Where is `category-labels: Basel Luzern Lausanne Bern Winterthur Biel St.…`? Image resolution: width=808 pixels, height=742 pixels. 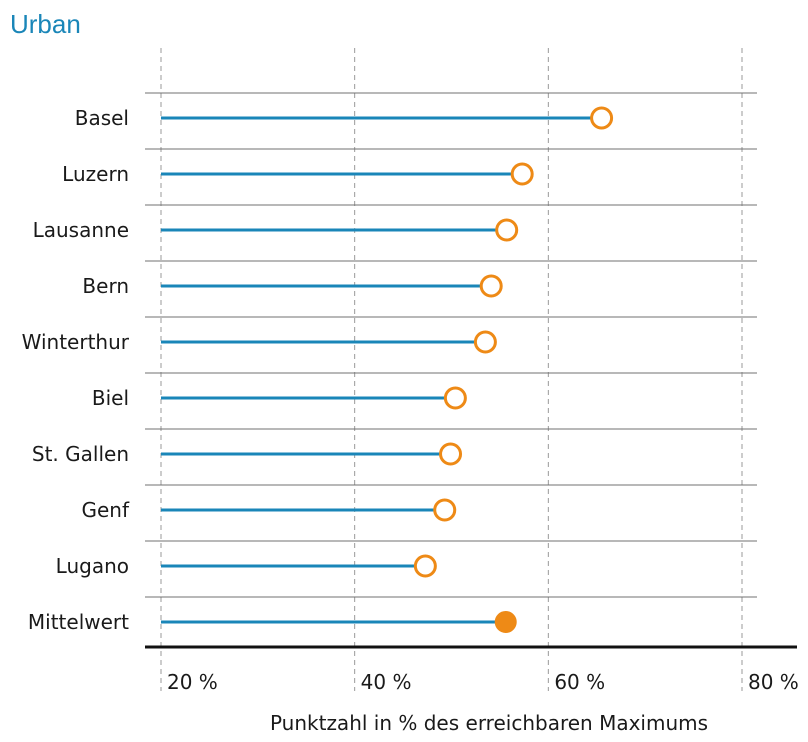
category-labels: Basel Luzern Lausanne Bern Winterthur Biel St.… is located at coordinates (76, 370).